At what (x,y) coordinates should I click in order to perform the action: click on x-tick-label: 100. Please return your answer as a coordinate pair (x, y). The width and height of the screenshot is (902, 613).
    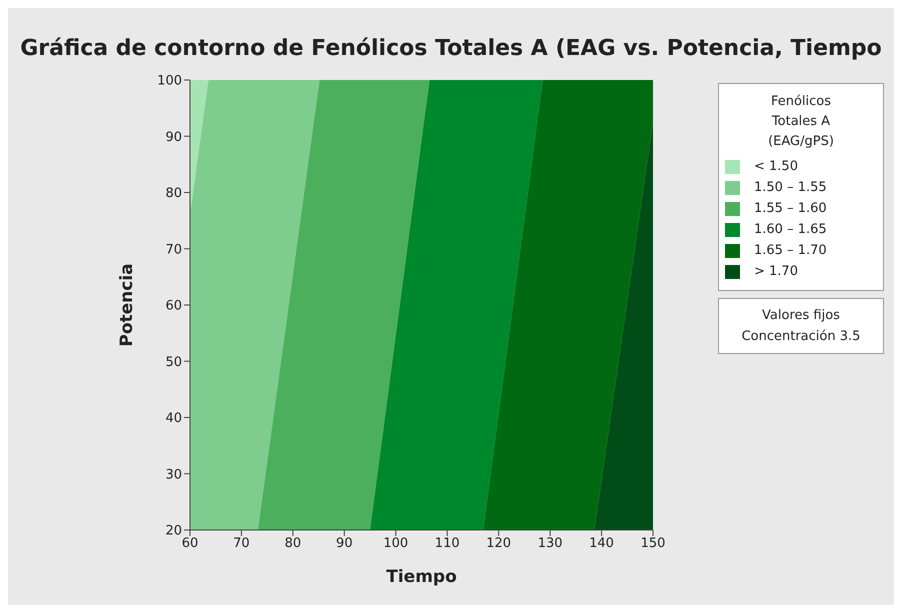
    Looking at the image, I should click on (395, 544).